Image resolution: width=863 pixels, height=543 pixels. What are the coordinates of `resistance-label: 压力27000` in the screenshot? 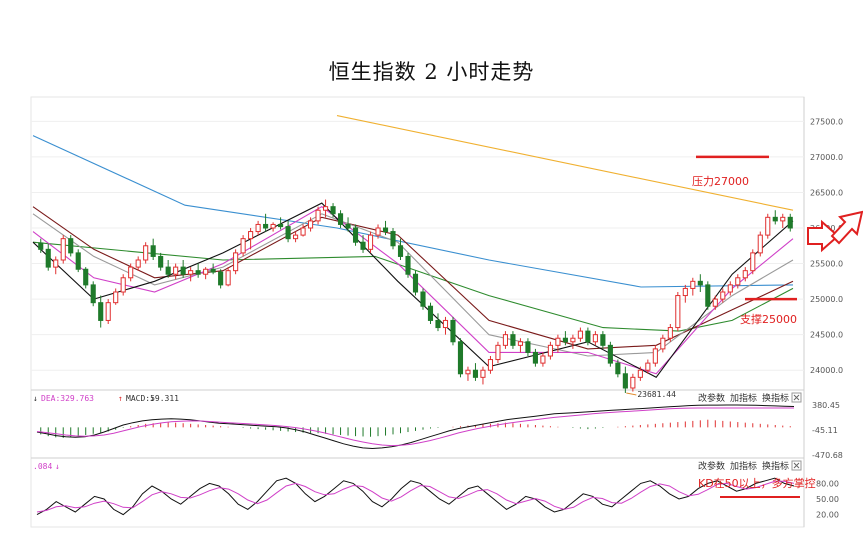 It's located at (720, 181).